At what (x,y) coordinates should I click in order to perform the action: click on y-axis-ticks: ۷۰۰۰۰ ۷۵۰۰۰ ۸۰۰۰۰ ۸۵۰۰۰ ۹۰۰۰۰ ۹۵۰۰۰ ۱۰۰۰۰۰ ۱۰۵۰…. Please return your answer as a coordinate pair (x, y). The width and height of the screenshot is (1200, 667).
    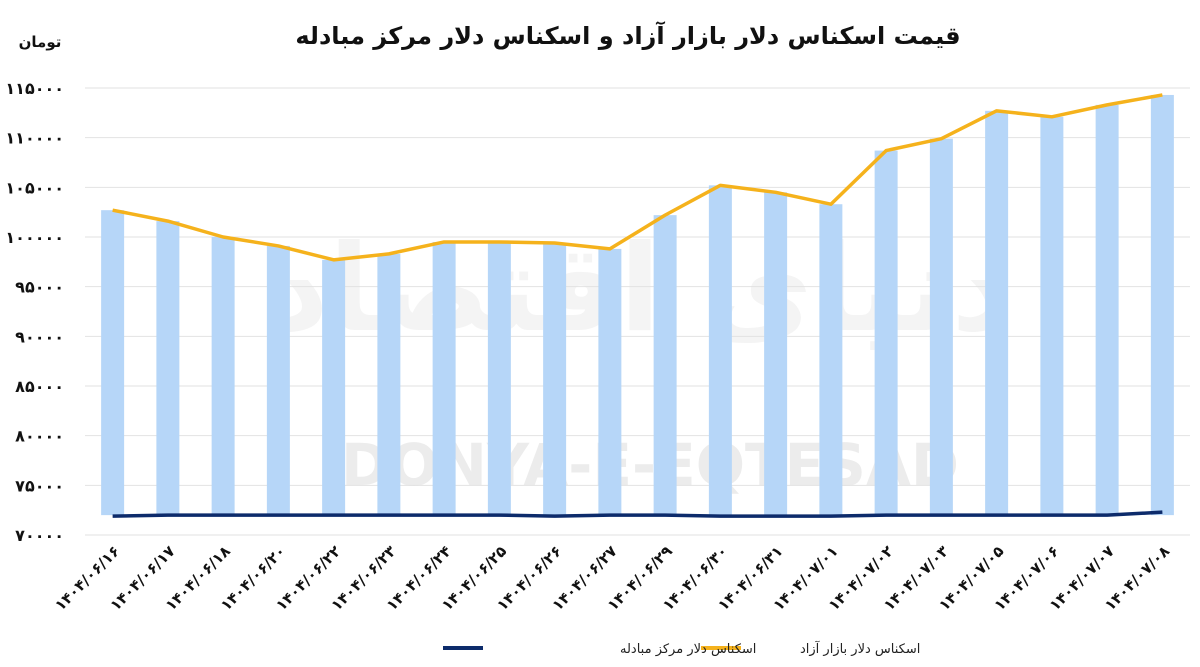
    Looking at the image, I should click on (34, 312).